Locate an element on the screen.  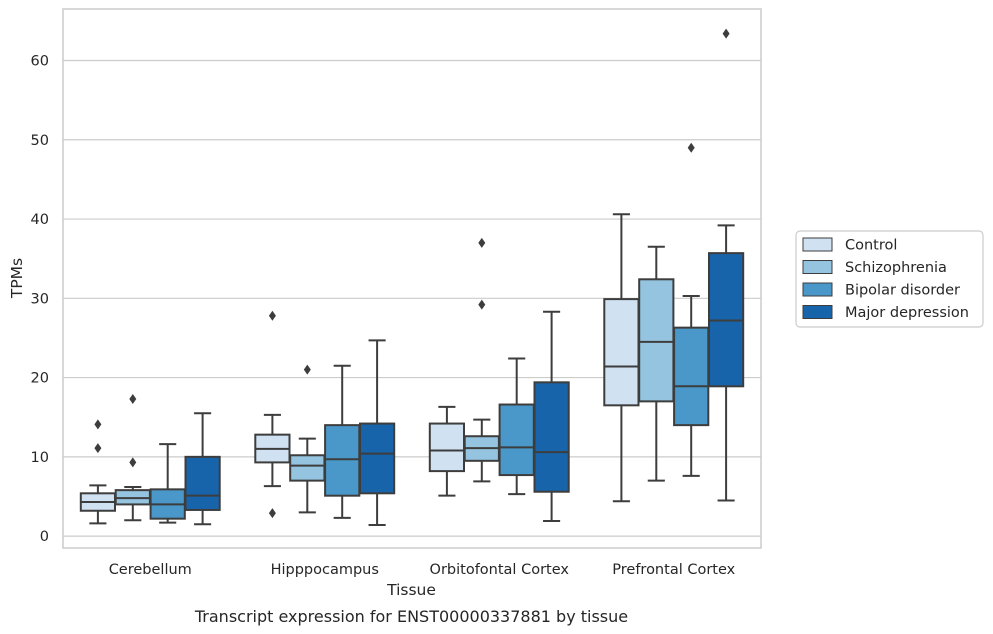
x-axis-label: Tissue is located at coordinates (411, 590).